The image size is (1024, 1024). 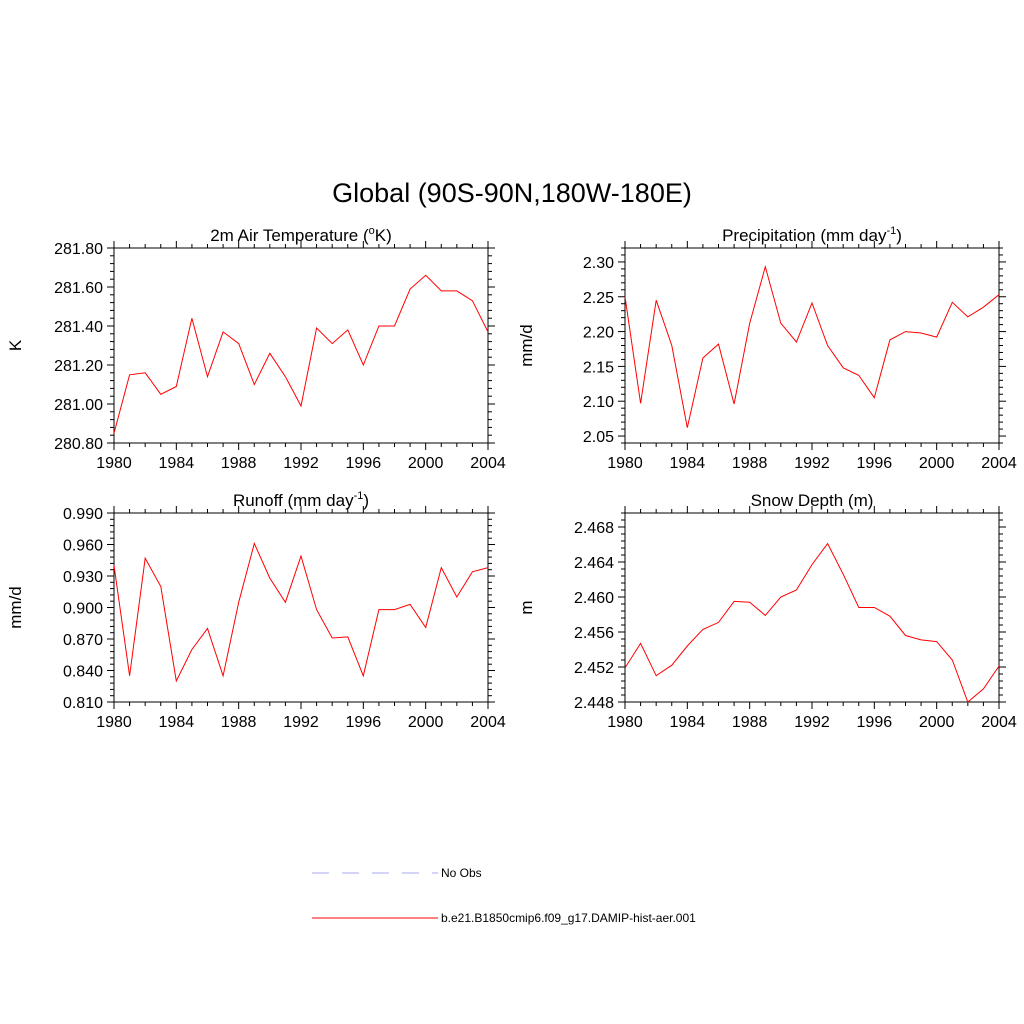 What do you see at coordinates (78, 405) in the screenshot?
I see `y-tick-label: 281.00` at bounding box center [78, 405].